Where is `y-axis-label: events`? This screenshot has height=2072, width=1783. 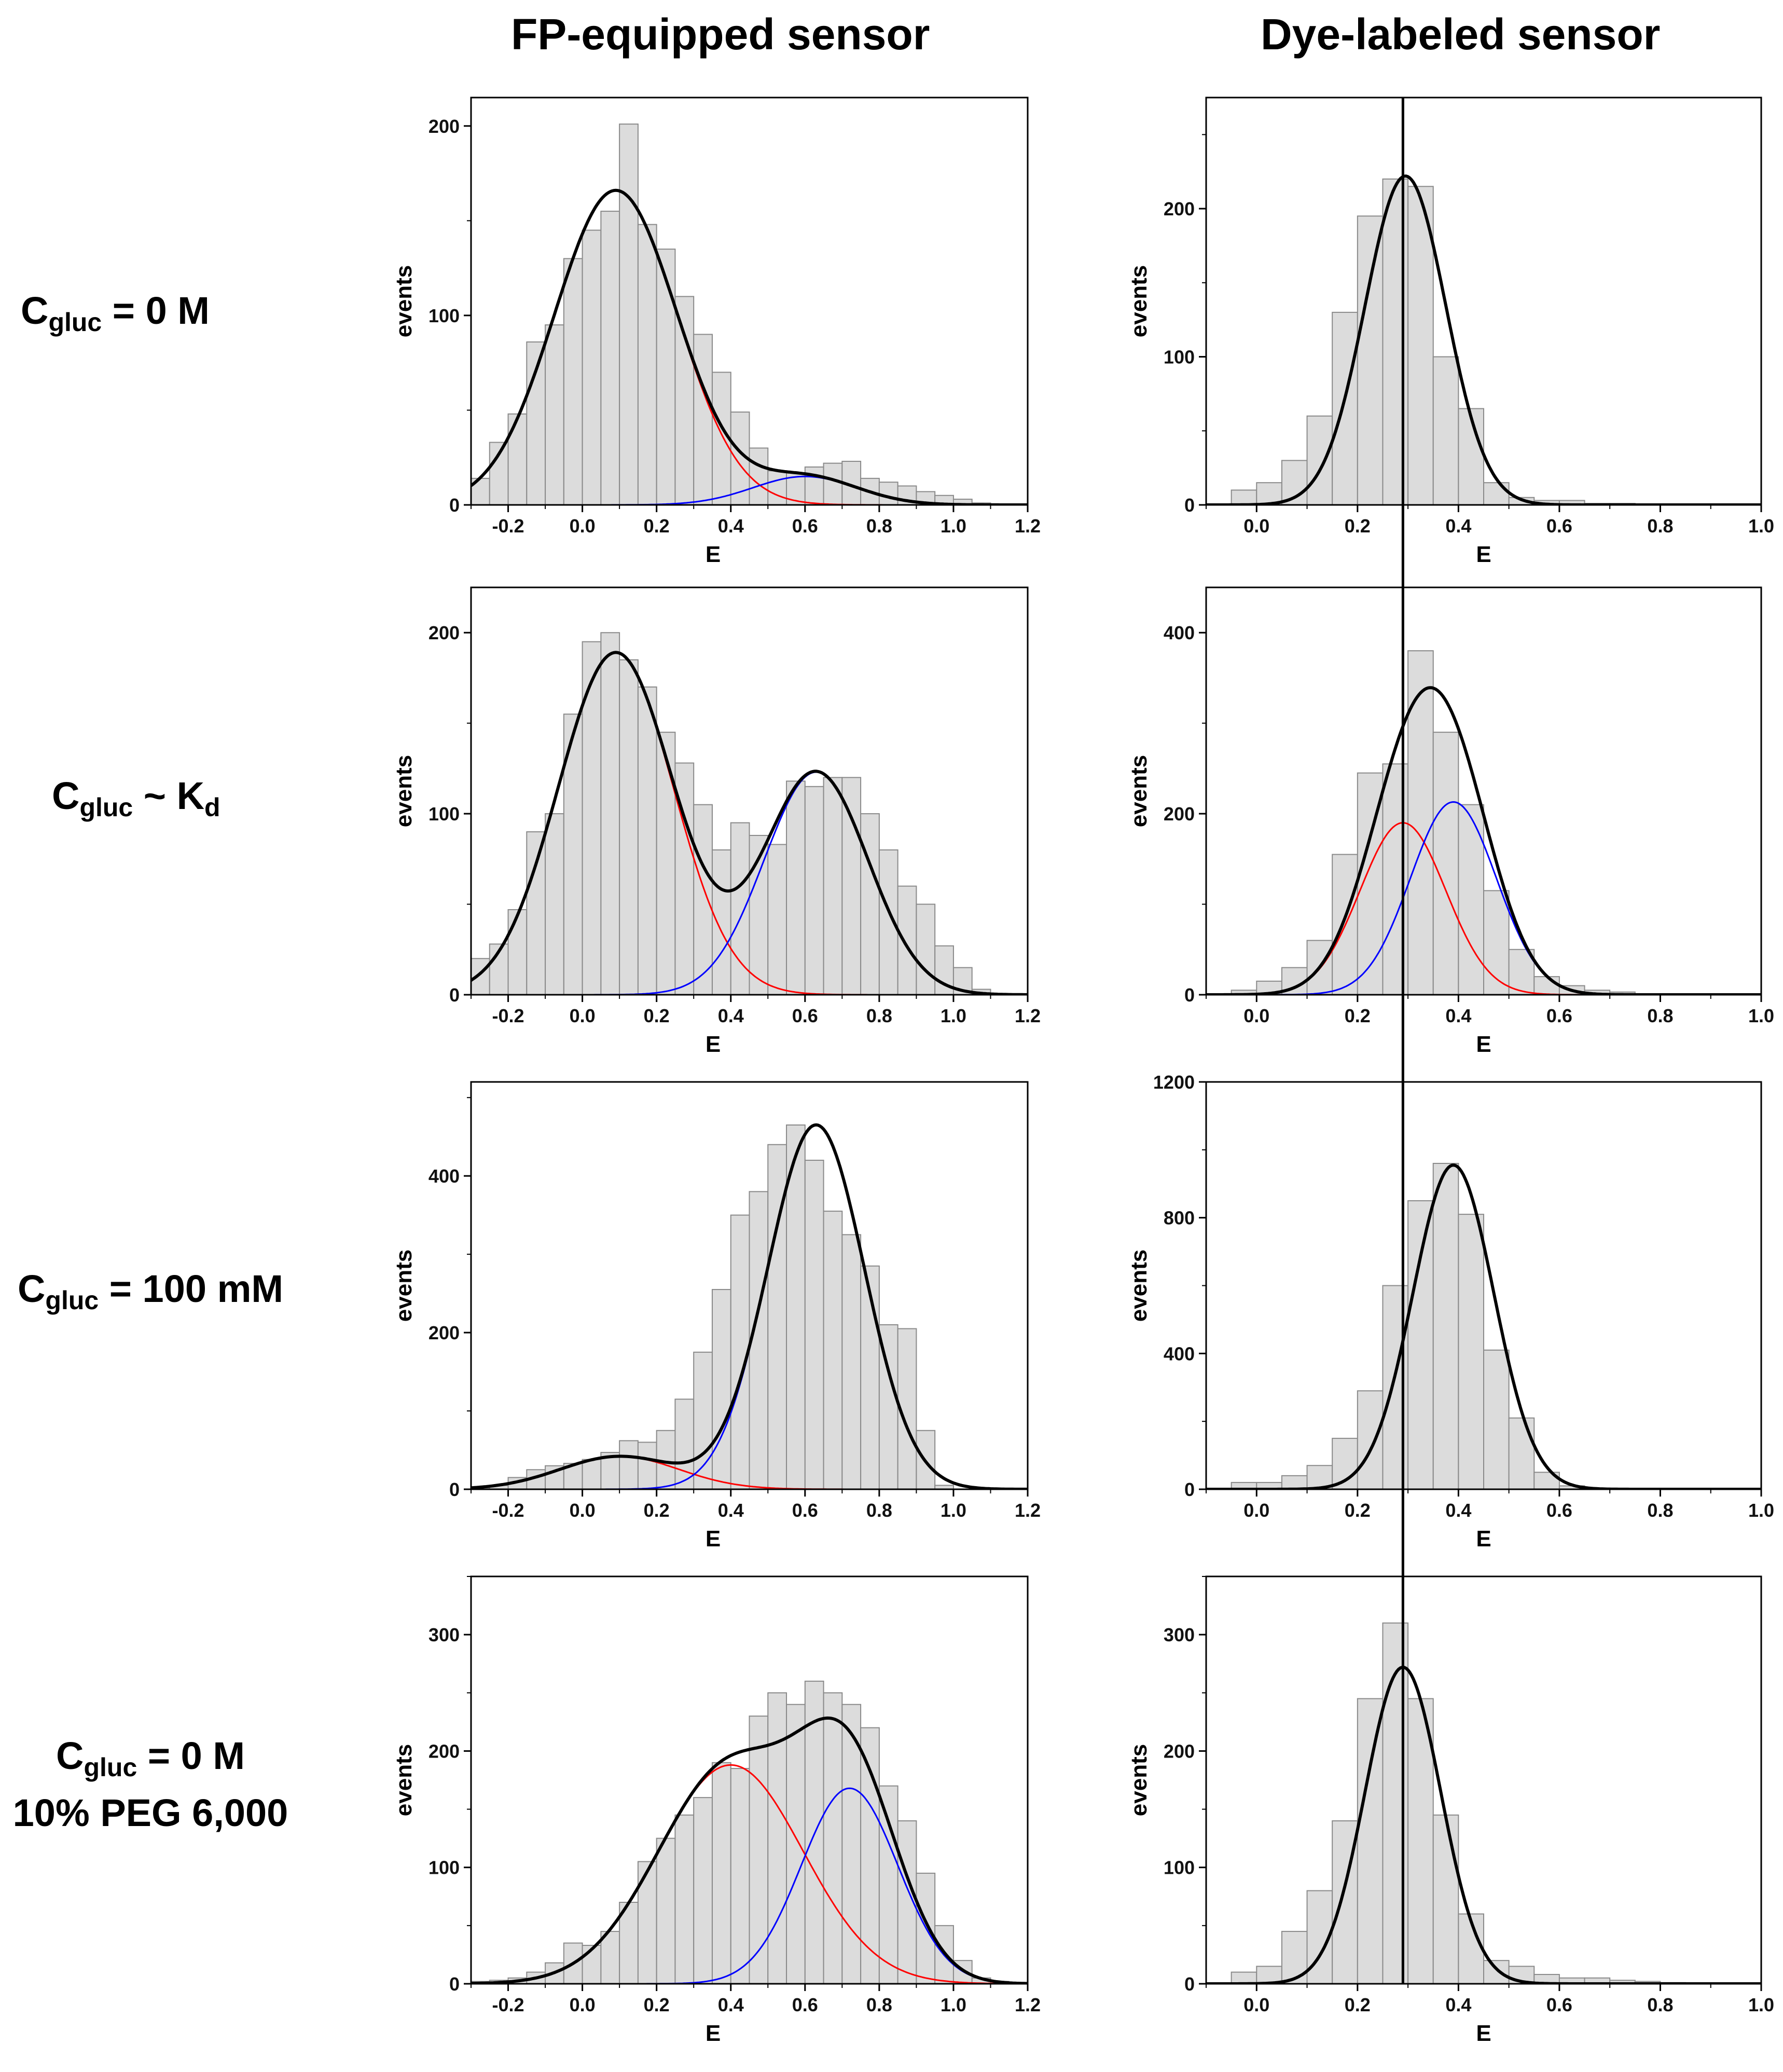
y-axis-label: events is located at coordinates (1139, 791).